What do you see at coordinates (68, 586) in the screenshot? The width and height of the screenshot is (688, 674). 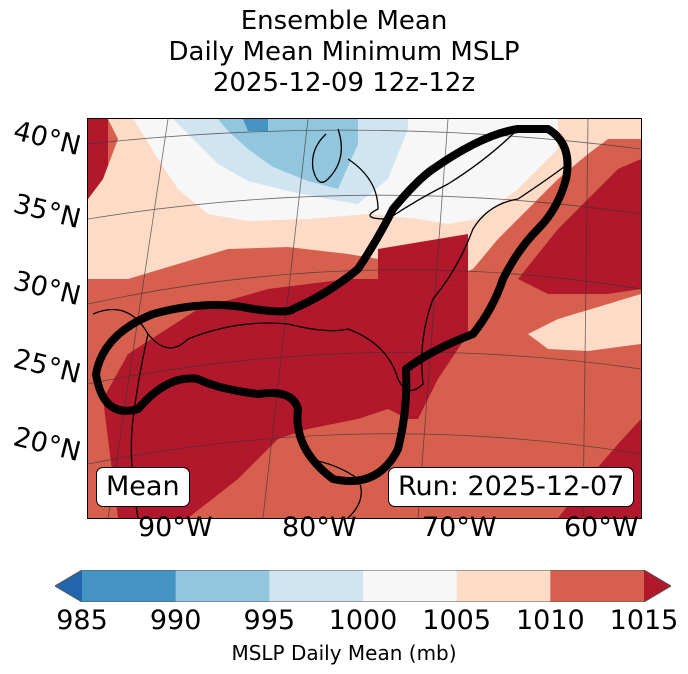 I see `colorbar-extend-under` at bounding box center [68, 586].